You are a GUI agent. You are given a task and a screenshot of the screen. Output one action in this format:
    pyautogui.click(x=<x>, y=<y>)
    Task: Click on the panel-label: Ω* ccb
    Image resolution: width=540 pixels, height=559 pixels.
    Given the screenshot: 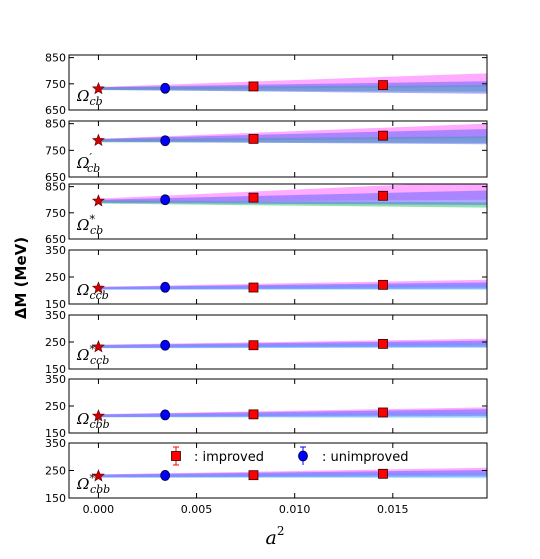 What is the action you would take?
    pyautogui.click(x=92, y=355)
    